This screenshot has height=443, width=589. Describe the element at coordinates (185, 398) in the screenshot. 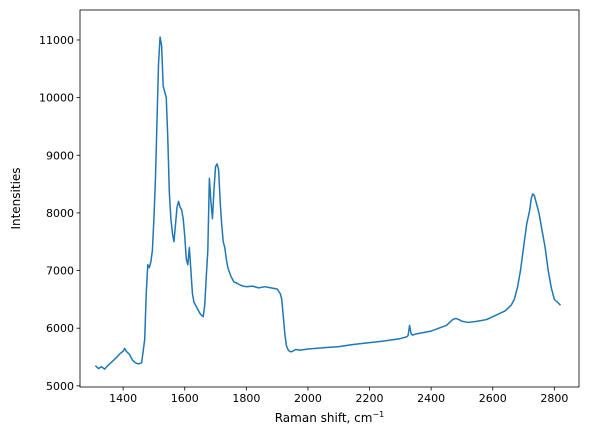

I see `x-tick-label: 1600` at that location.